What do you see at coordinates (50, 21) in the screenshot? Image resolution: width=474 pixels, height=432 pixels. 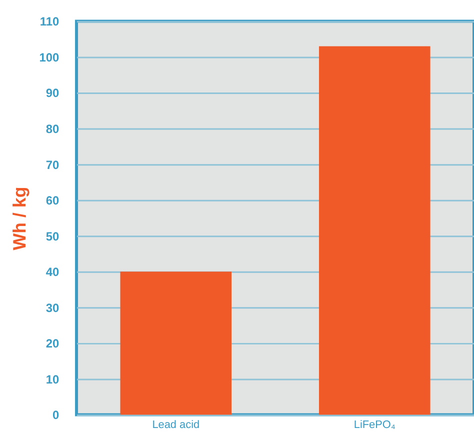 I see `y-tick-label: 110` at bounding box center [50, 21].